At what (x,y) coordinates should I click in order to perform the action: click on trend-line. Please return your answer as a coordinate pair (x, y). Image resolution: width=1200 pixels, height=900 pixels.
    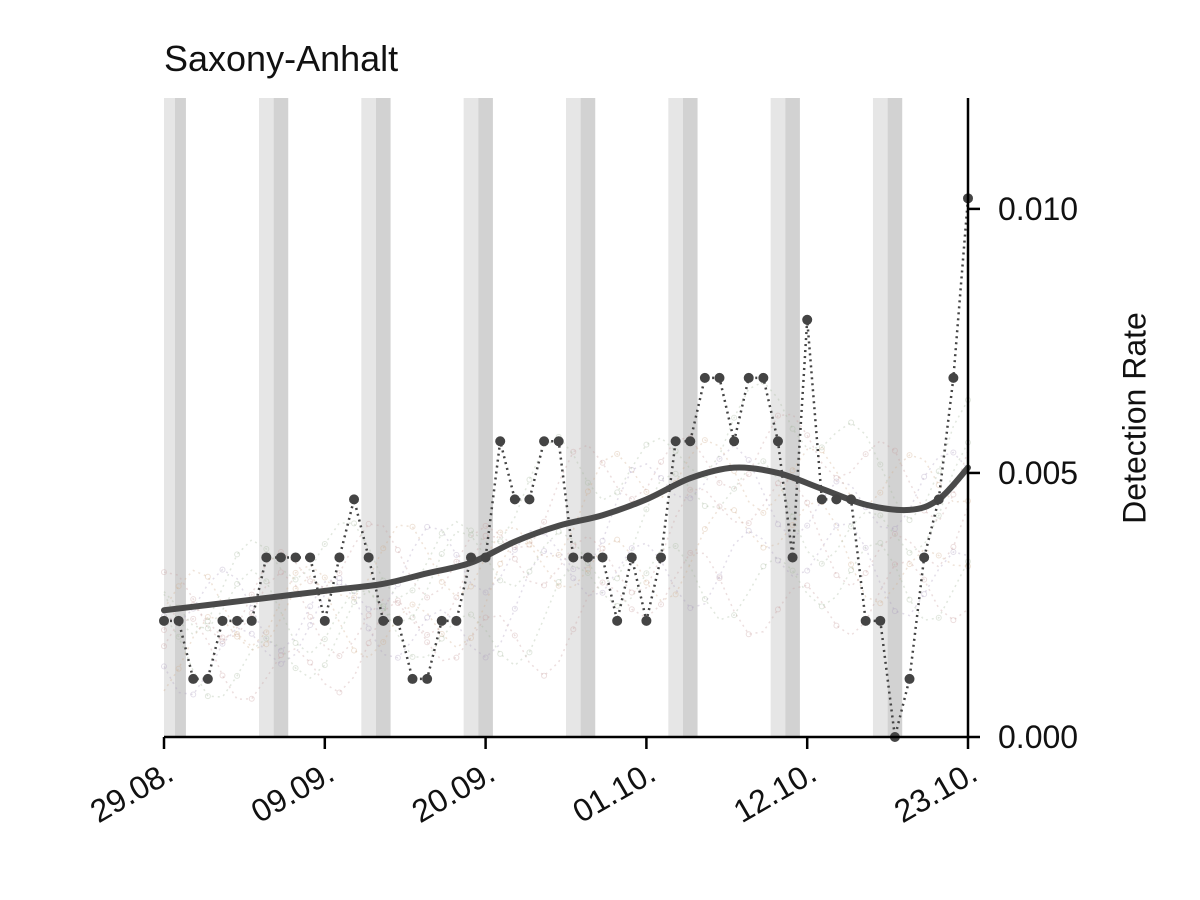
    Looking at the image, I should click on (566, 539).